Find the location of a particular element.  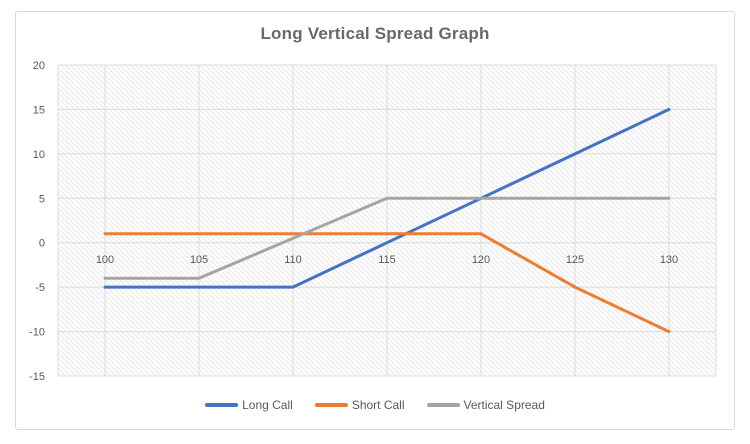

y-axis-tick-label: 20 is located at coordinates (39, 66).